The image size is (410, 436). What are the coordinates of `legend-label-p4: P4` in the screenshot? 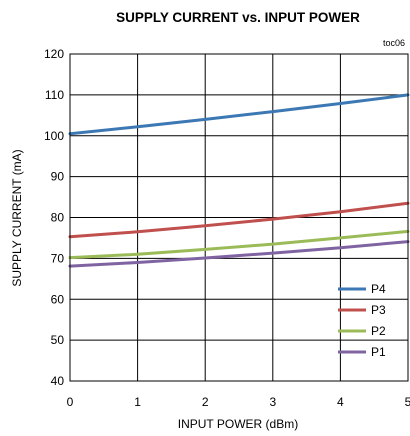 It's located at (378, 289).